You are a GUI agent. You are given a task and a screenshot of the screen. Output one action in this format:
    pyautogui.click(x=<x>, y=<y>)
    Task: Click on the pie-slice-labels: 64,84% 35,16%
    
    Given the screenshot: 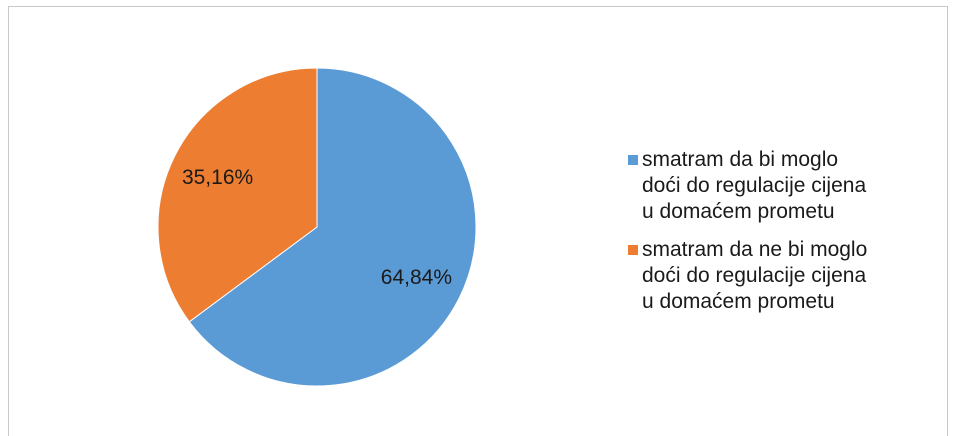 What is the action you would take?
    pyautogui.click(x=317, y=227)
    